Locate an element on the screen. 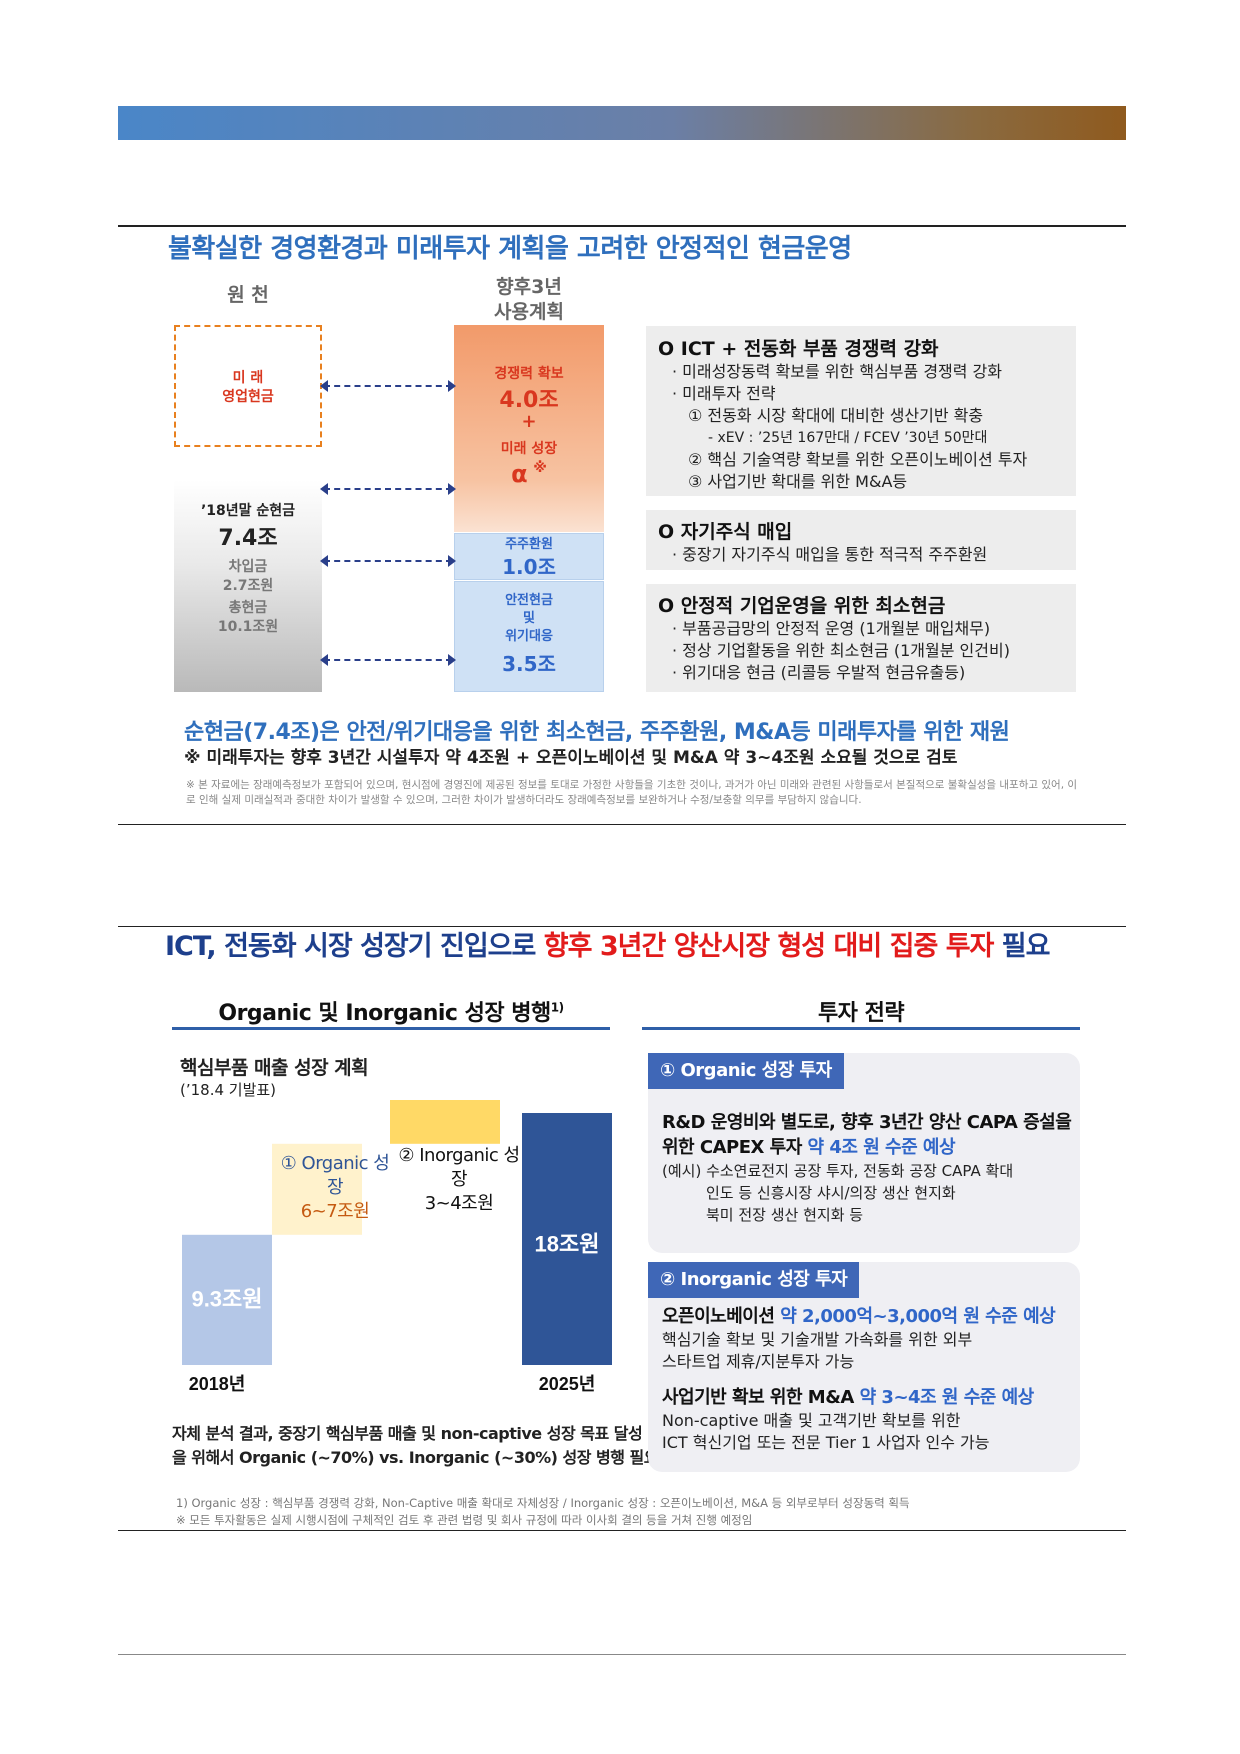  arrow-cash-to-growth is located at coordinates (388, 489).